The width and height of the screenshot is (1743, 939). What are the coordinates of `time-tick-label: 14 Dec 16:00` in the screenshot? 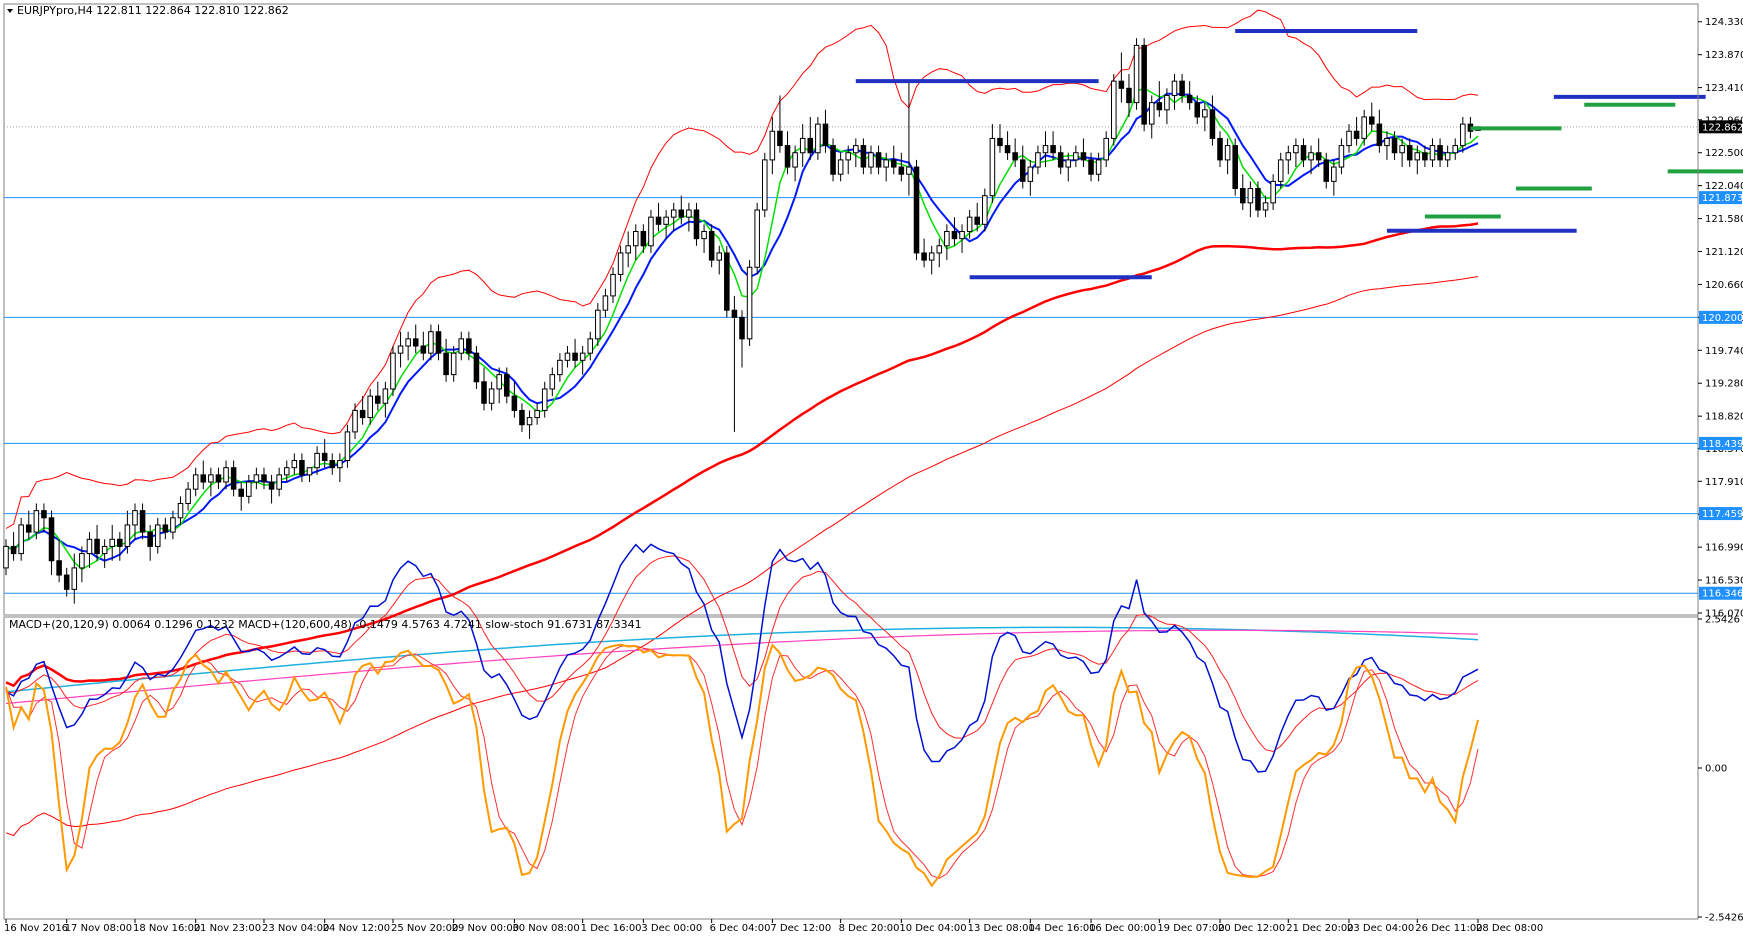 It's located at (1061, 928).